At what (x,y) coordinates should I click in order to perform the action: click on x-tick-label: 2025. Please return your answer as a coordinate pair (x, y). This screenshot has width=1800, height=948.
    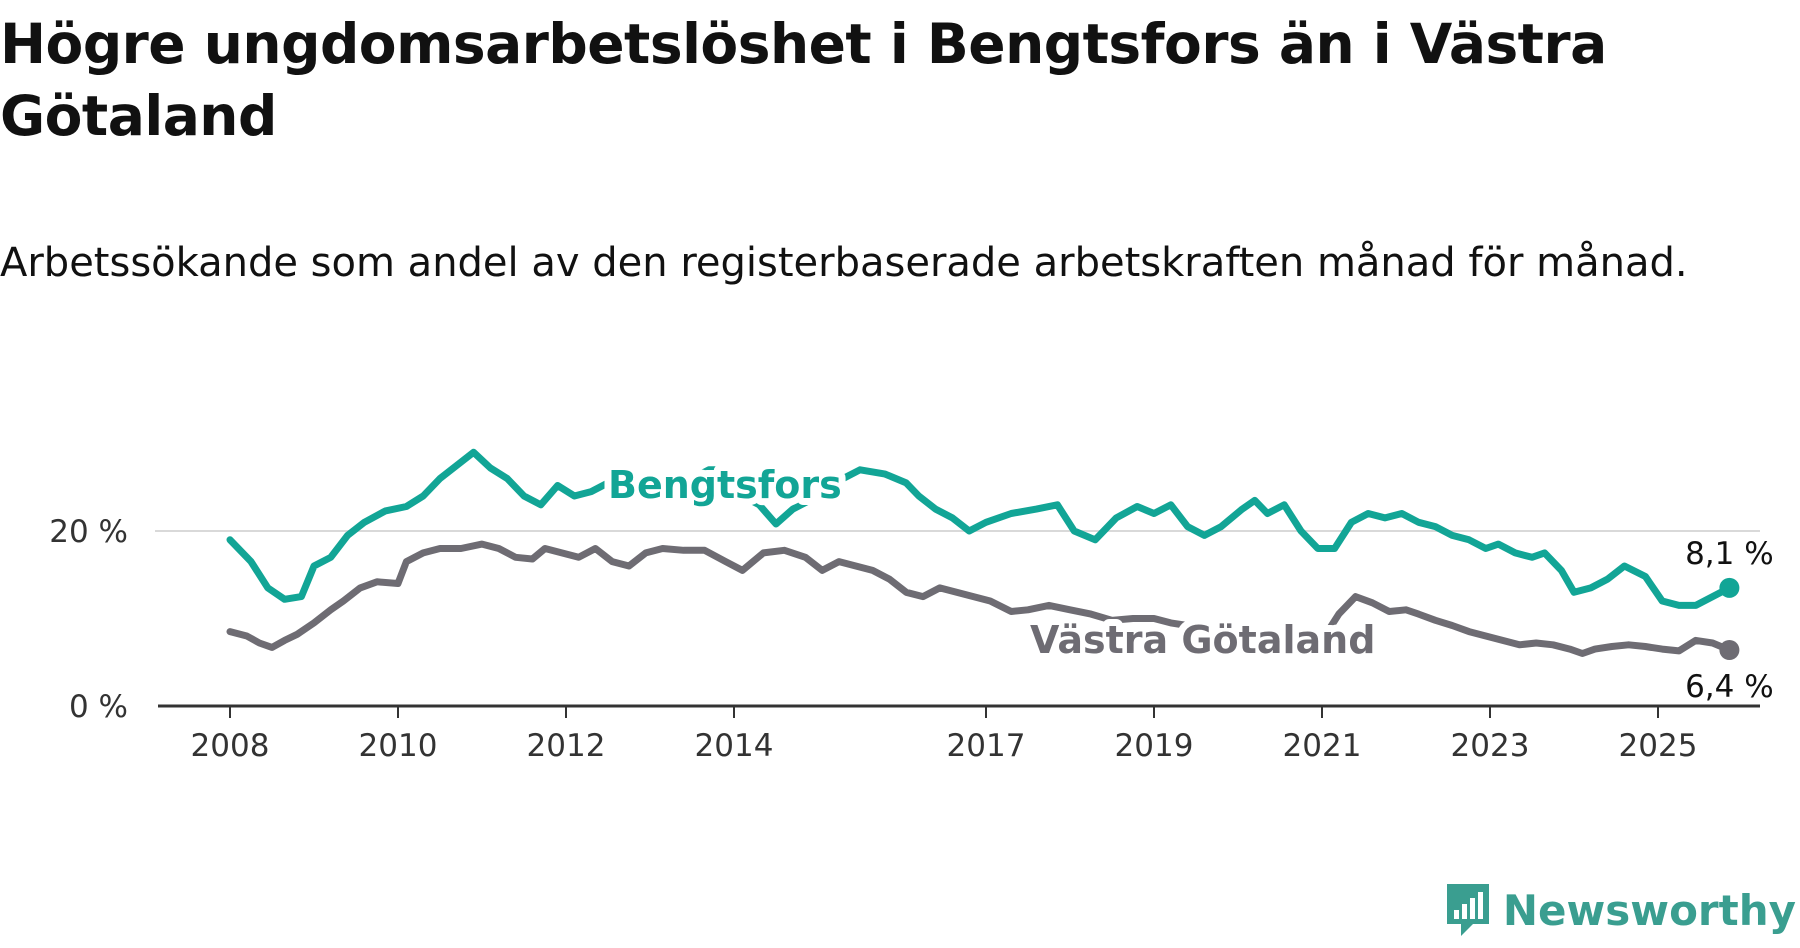
    Looking at the image, I should click on (1658, 746).